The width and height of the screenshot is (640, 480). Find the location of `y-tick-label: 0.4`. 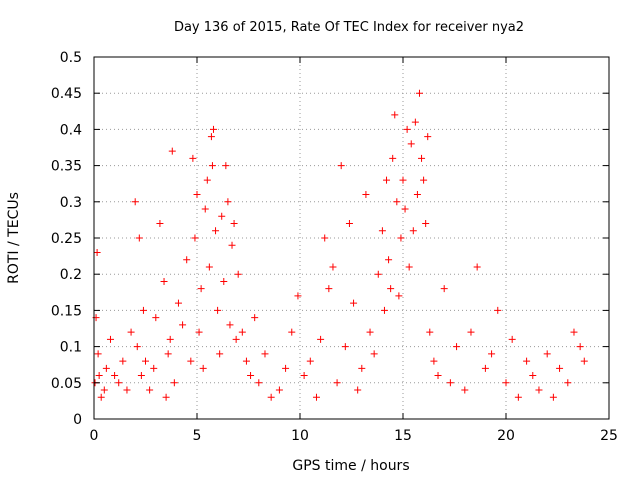

y-tick-label: 0.4 is located at coordinates (71, 130).